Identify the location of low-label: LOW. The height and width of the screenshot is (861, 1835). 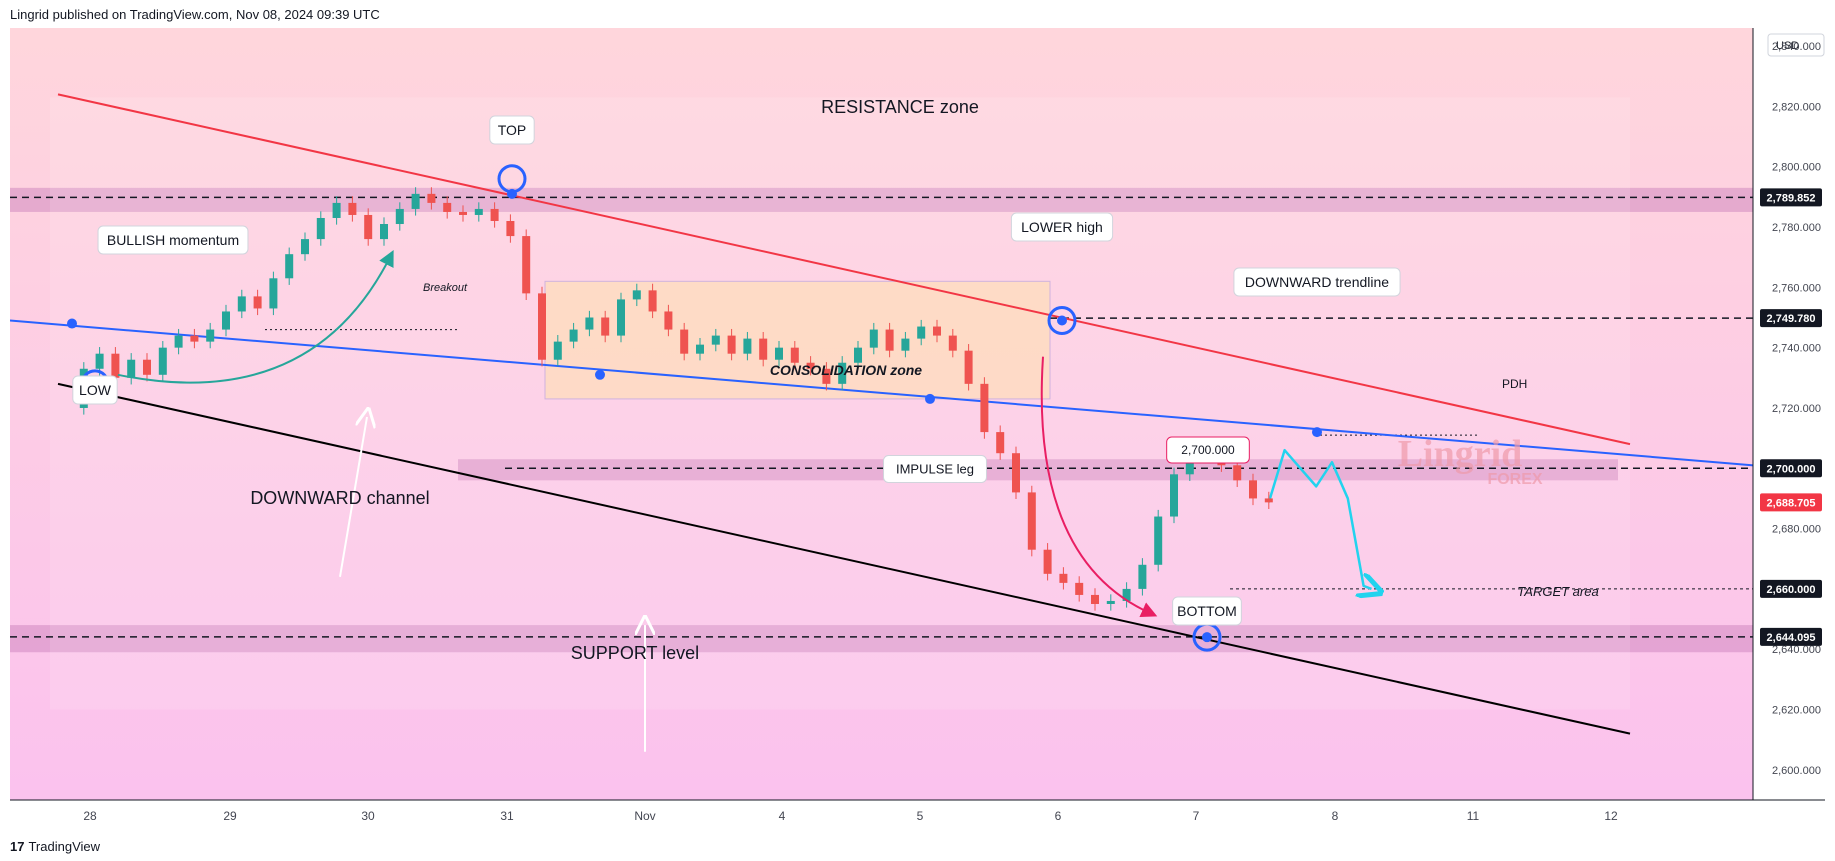
(95, 390).